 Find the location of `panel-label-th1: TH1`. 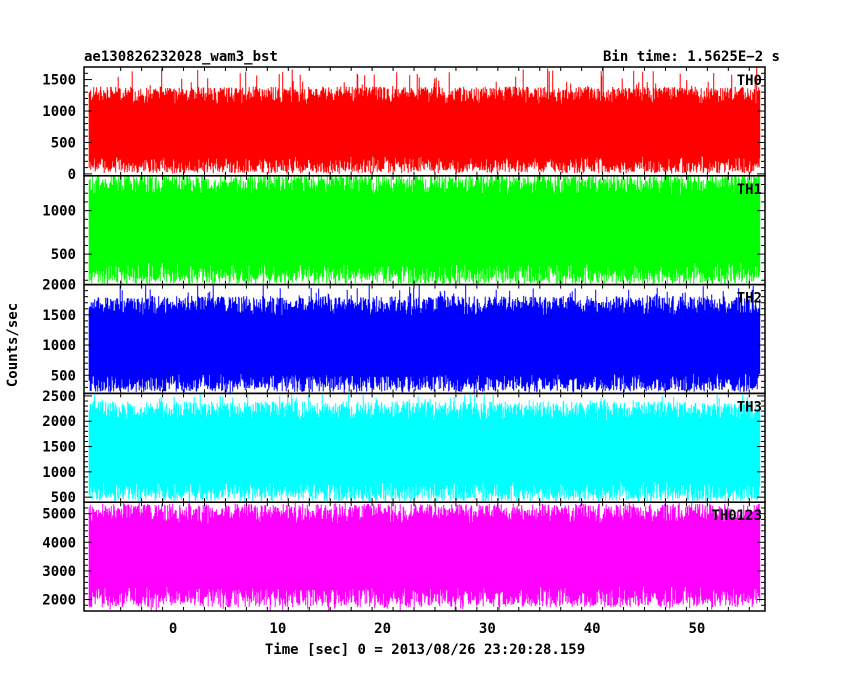

panel-label-th1: TH1 is located at coordinates (749, 190).